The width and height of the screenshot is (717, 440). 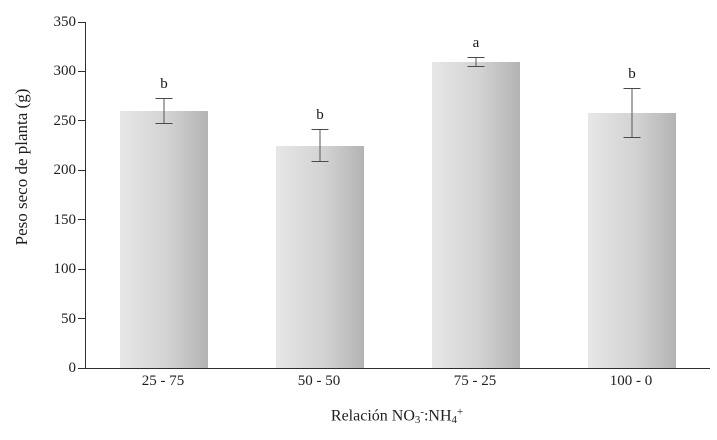 I want to click on x-axis-labels: 25 - 75 50 - 50 75 - 25 100 - 0, so click(x=397, y=381).